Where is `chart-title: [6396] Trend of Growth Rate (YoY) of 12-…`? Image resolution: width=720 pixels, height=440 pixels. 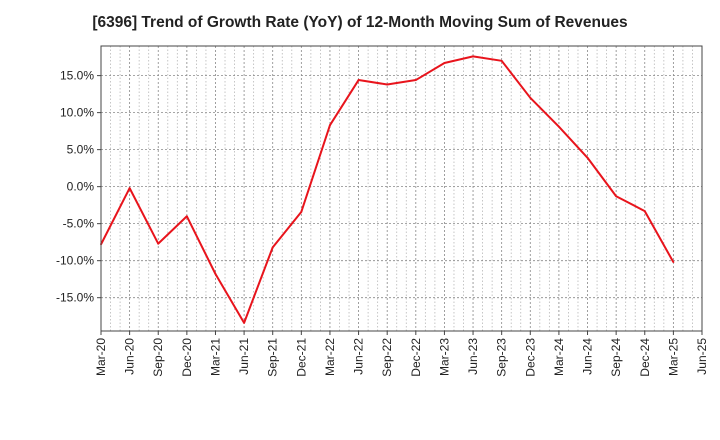 chart-title: [6396] Trend of Growth Rate (YoY) of 12-… is located at coordinates (360, 22).